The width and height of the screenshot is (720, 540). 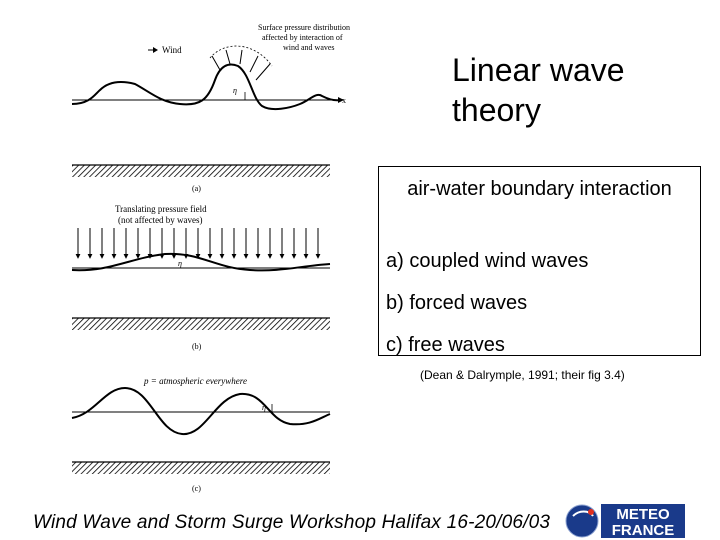 I want to click on box-item-free: c) free waves, so click(x=445, y=345).